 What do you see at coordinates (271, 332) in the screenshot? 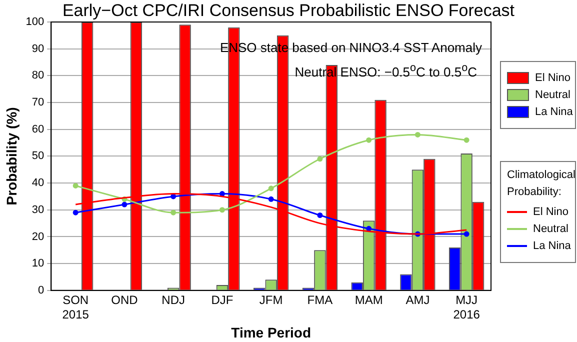
I see `x-axis-title: Time Period` at bounding box center [271, 332].